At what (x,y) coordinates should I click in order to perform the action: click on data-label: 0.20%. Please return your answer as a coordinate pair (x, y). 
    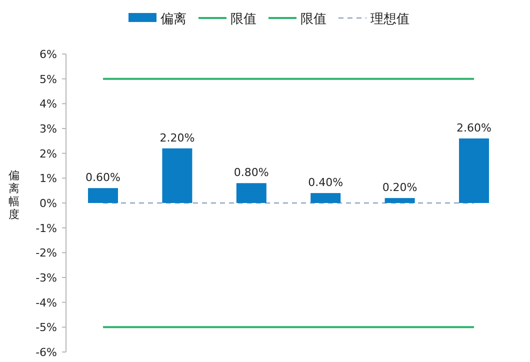
    Looking at the image, I should click on (400, 187).